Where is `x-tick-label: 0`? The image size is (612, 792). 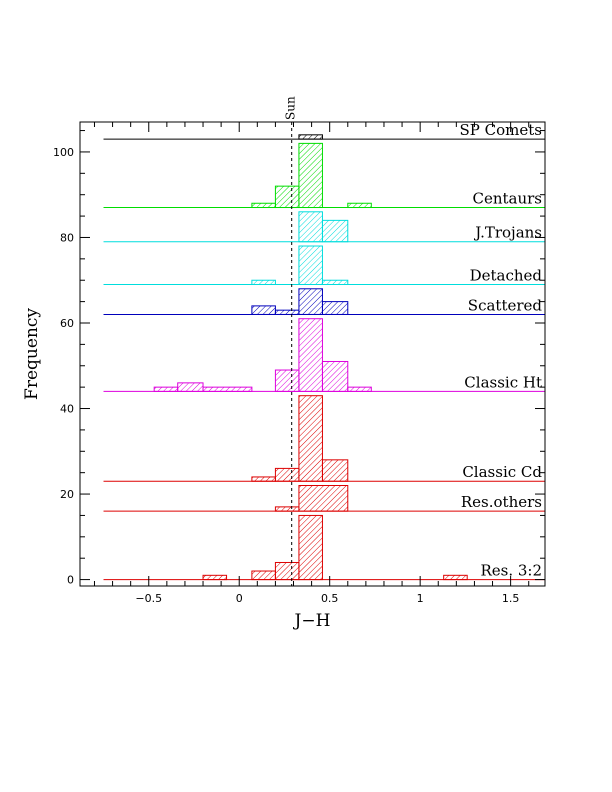 x-tick-label: 0 is located at coordinates (239, 598).